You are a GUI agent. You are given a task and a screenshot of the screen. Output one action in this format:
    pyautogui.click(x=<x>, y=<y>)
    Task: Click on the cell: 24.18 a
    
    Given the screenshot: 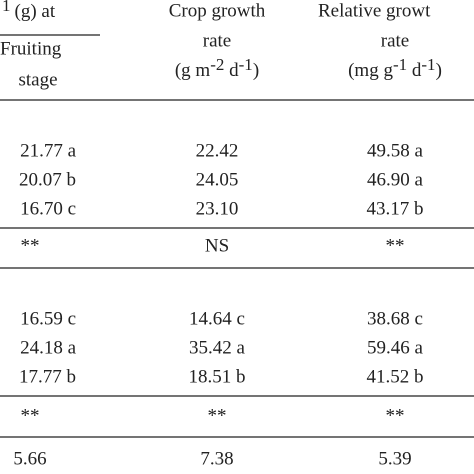 What is the action you would take?
    pyautogui.click(x=48, y=347)
    